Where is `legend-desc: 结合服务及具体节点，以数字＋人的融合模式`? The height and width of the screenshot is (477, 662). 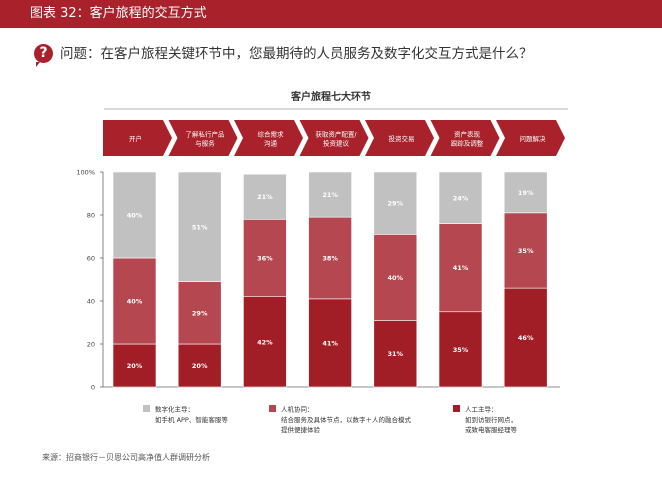 legend-desc: 结合服务及具体节点，以数字＋人的融合模式 is located at coordinates (346, 419).